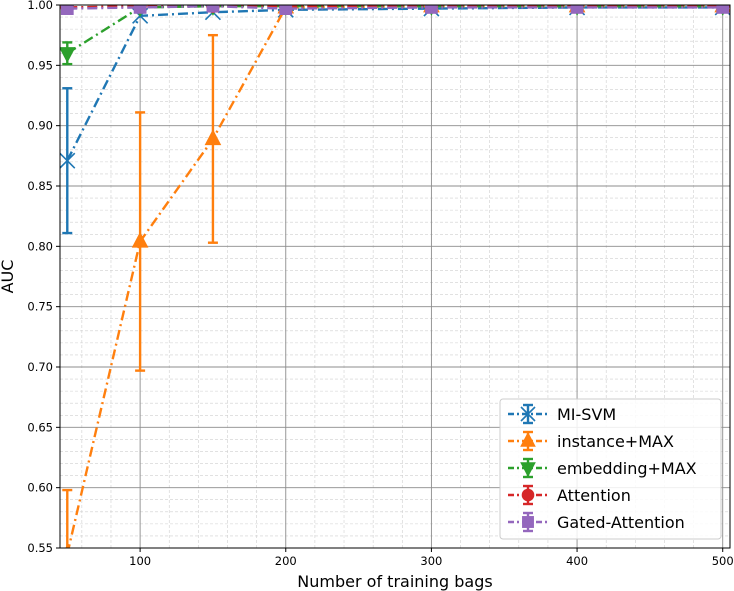 Image resolution: width=734 pixels, height=591 pixels. What do you see at coordinates (621, 522) in the screenshot?
I see `legend-label-gated-attention: Gated-Attention` at bounding box center [621, 522].